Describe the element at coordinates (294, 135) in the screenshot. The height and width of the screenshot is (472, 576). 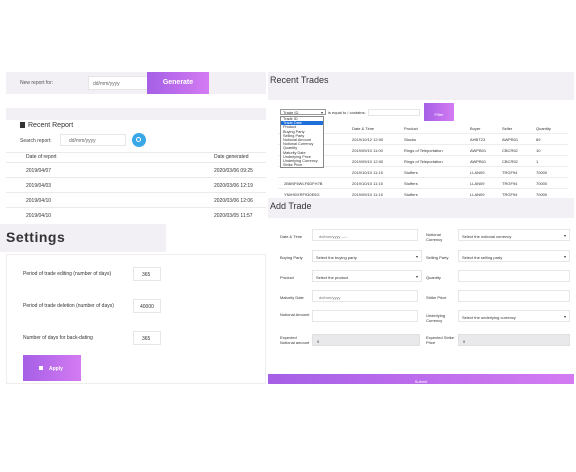
I see `dropdown-option: Selling Party` at that location.